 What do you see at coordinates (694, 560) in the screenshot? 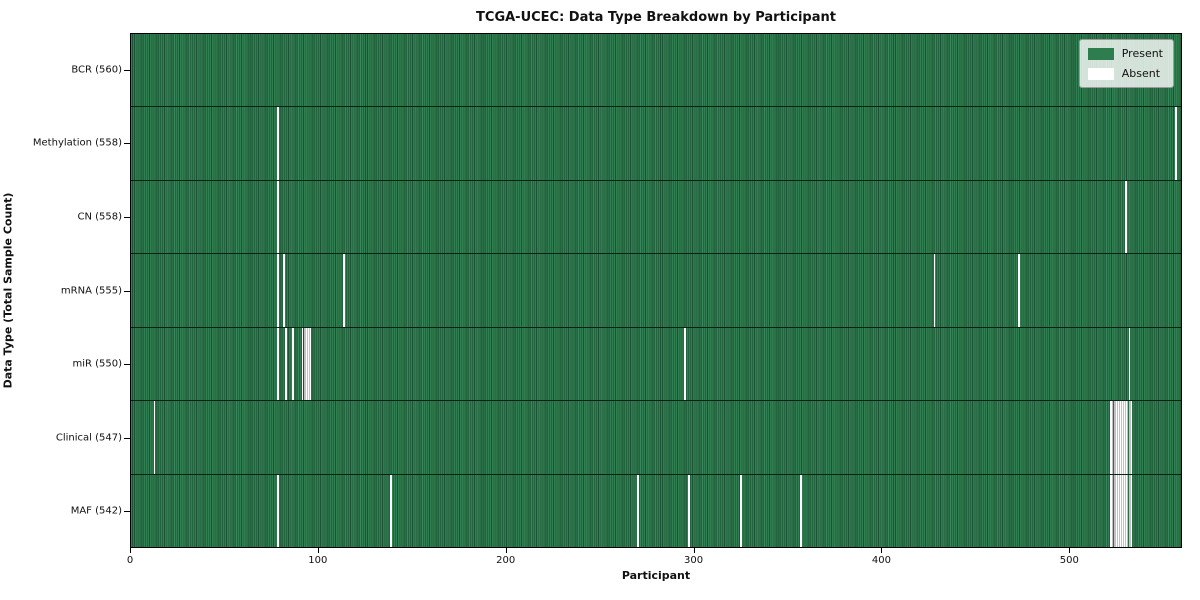
I see `x-tick-label: 300` at bounding box center [694, 560].